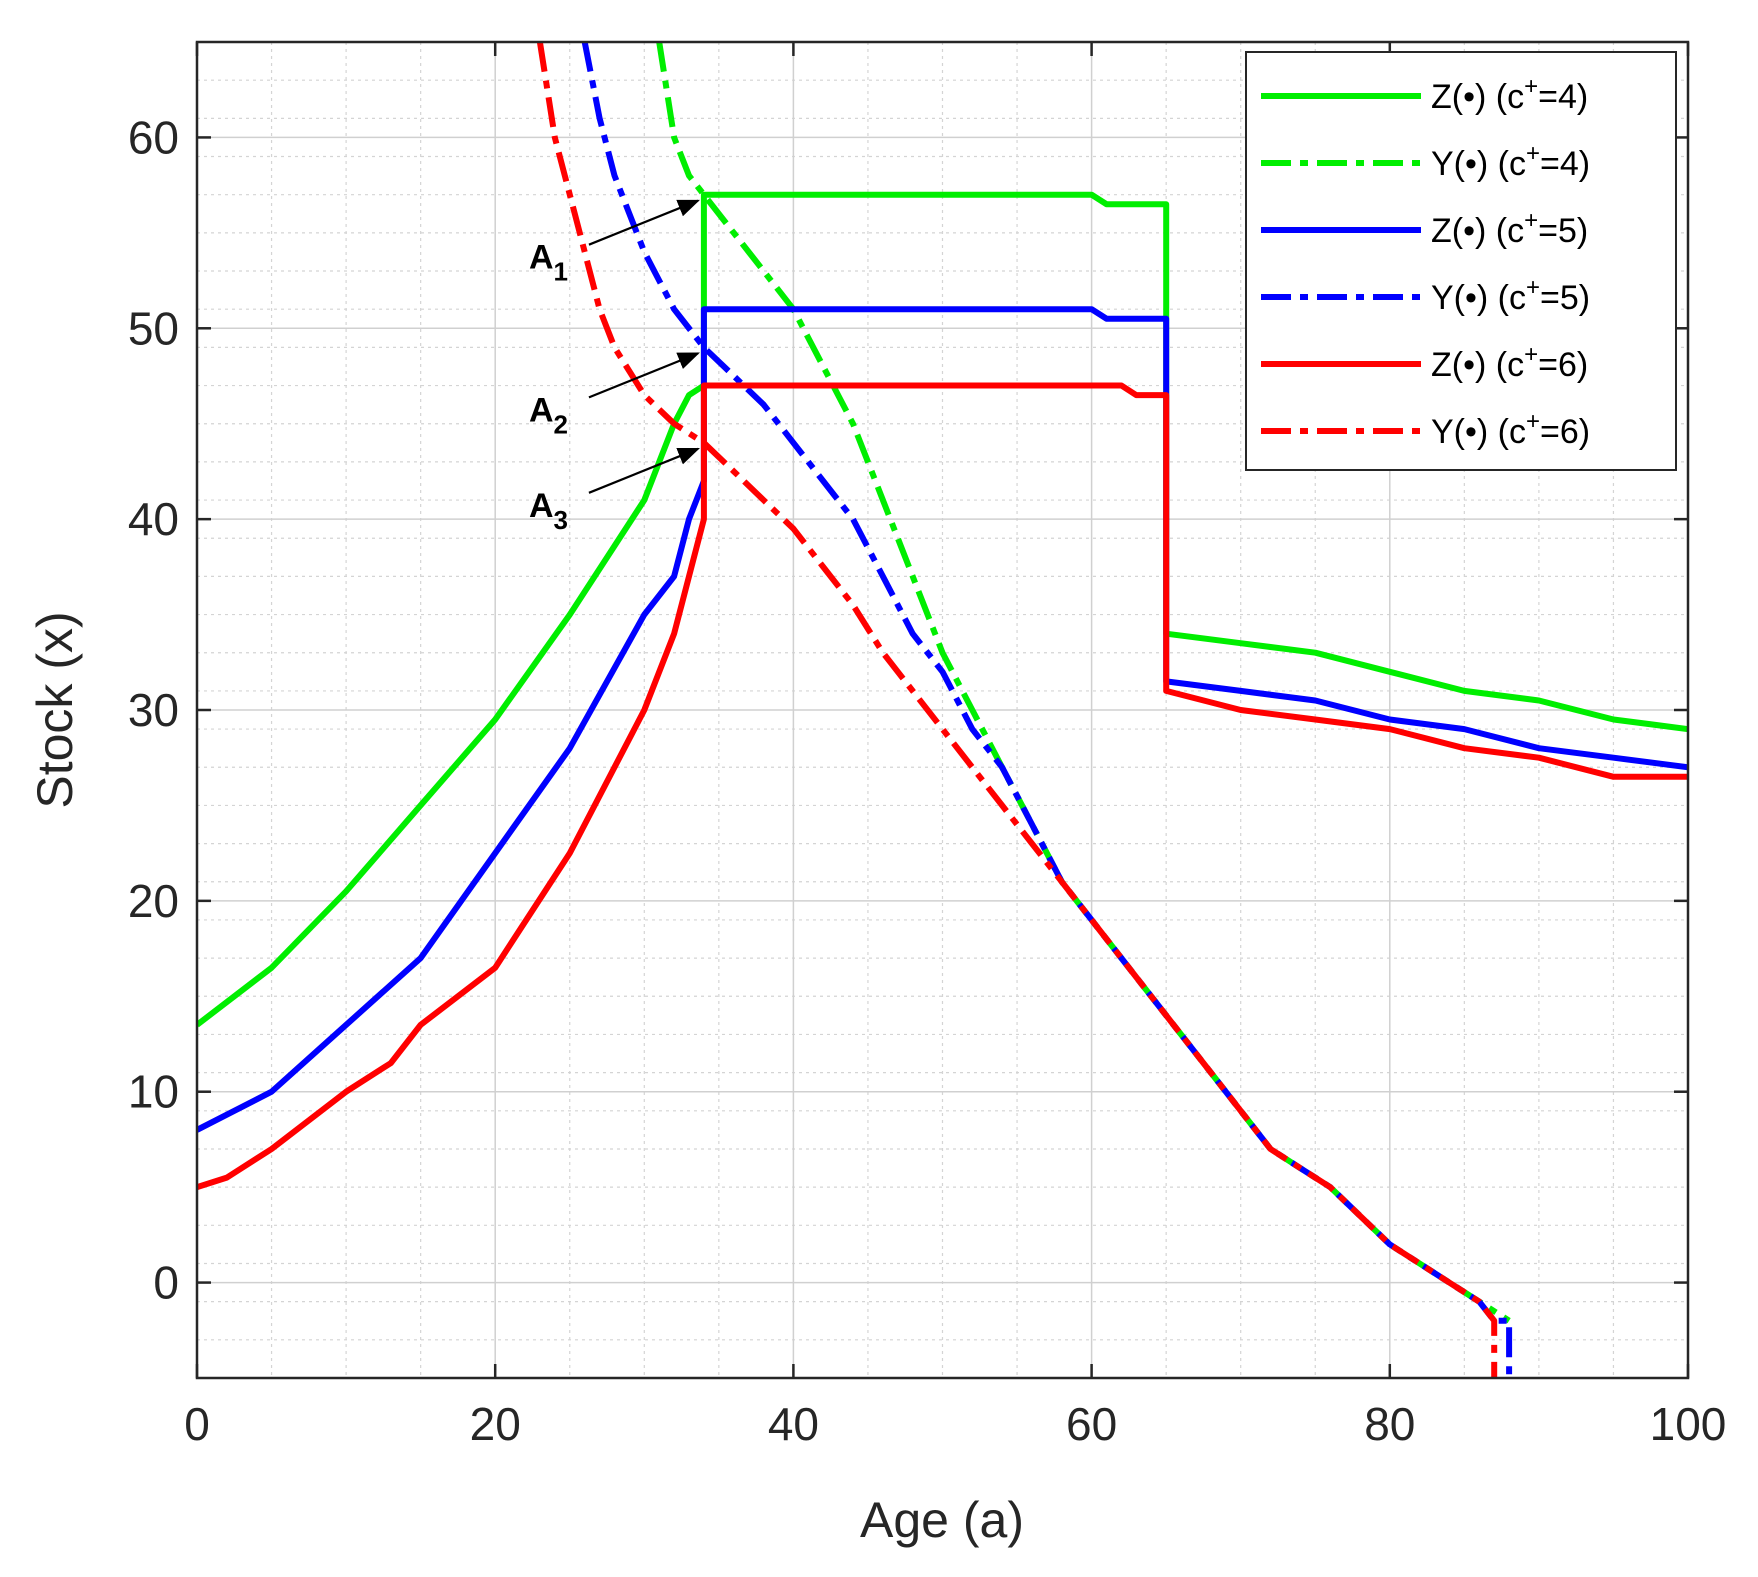 The height and width of the screenshot is (1577, 1758). What do you see at coordinates (1510, 429) in the screenshot?
I see `legend-label-6: Y(•) (c+=6)` at bounding box center [1510, 429].